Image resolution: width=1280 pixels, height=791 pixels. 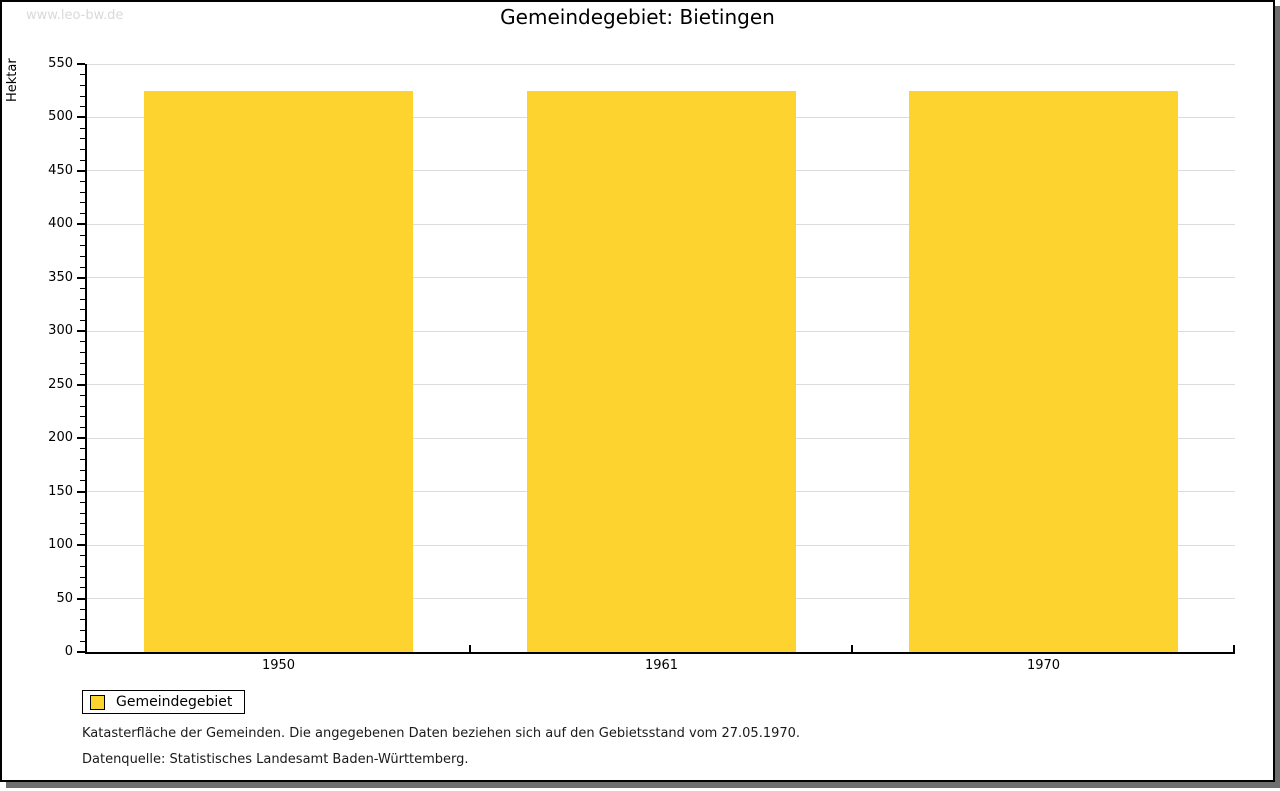 What do you see at coordinates (60, 331) in the screenshot?
I see `y-axis-tick-label: 300` at bounding box center [60, 331].